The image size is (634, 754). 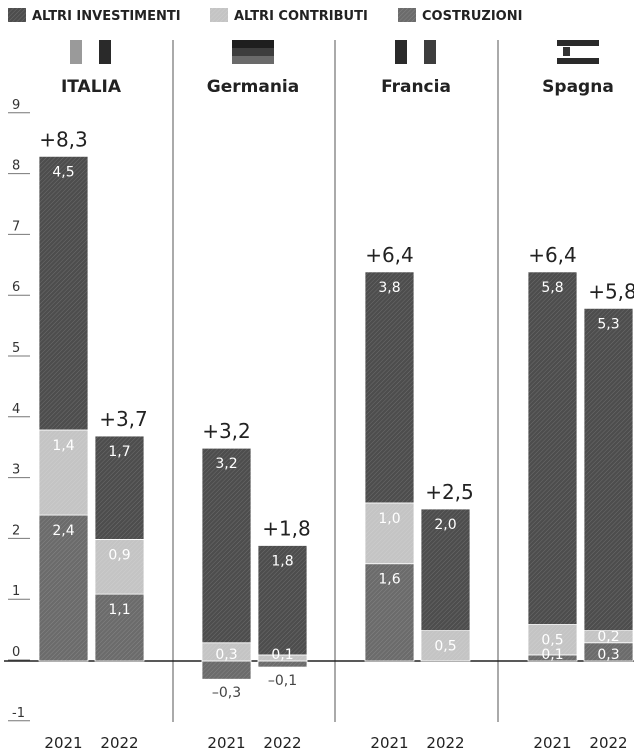 What do you see at coordinates (226, 464) in the screenshot?
I see `data-label: 3,2` at bounding box center [226, 464].